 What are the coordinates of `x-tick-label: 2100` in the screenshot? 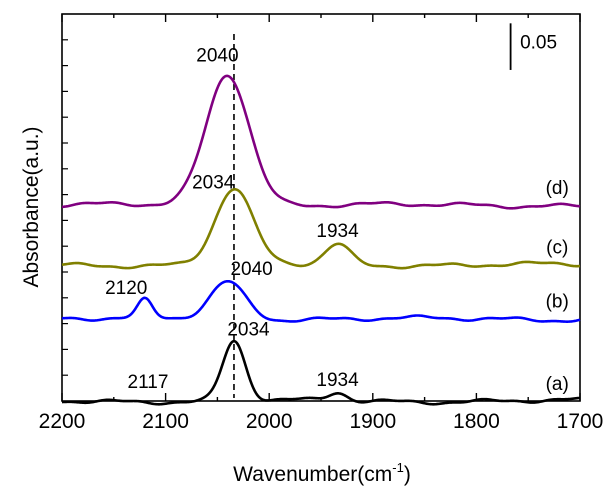 It's located at (165, 421).